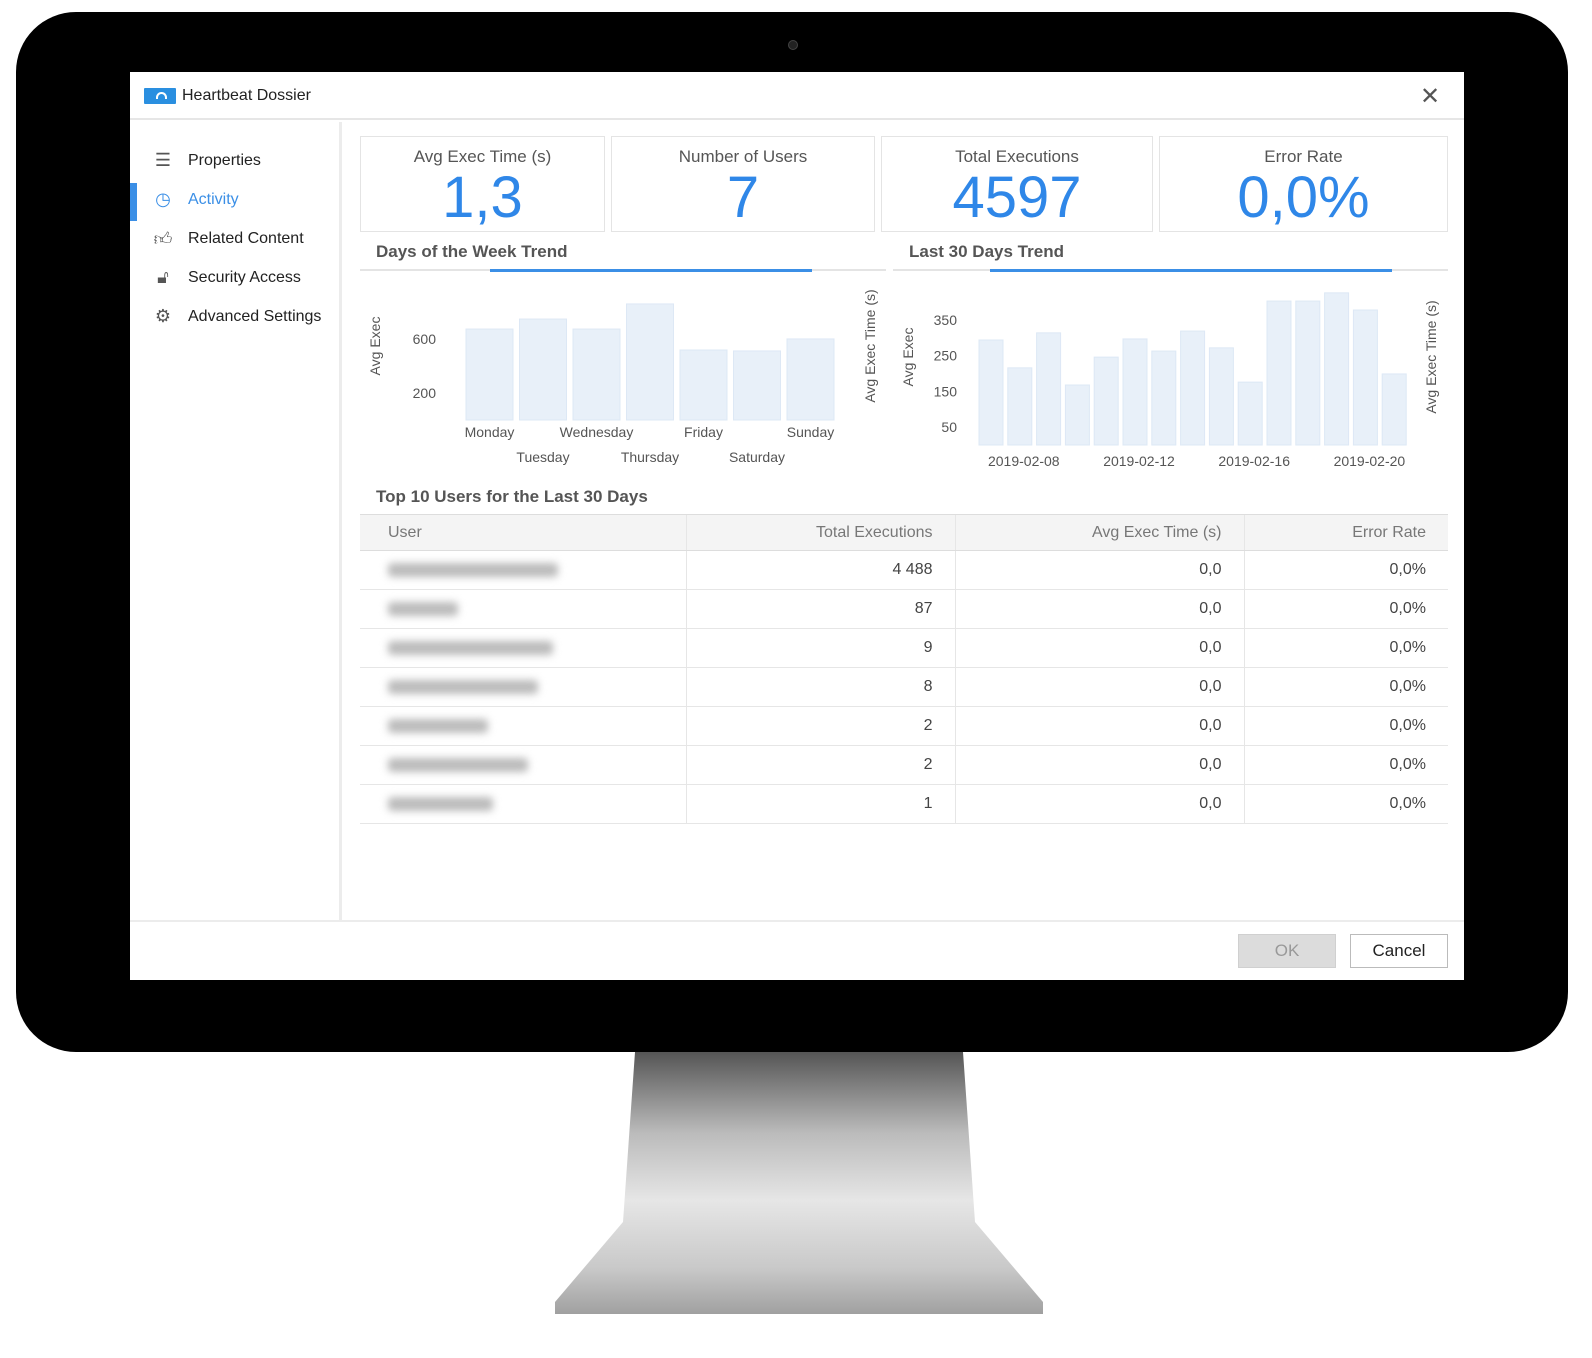 This screenshot has height=1358, width=1592. Describe the element at coordinates (797, 921) in the screenshot. I see `footer-divider` at that location.